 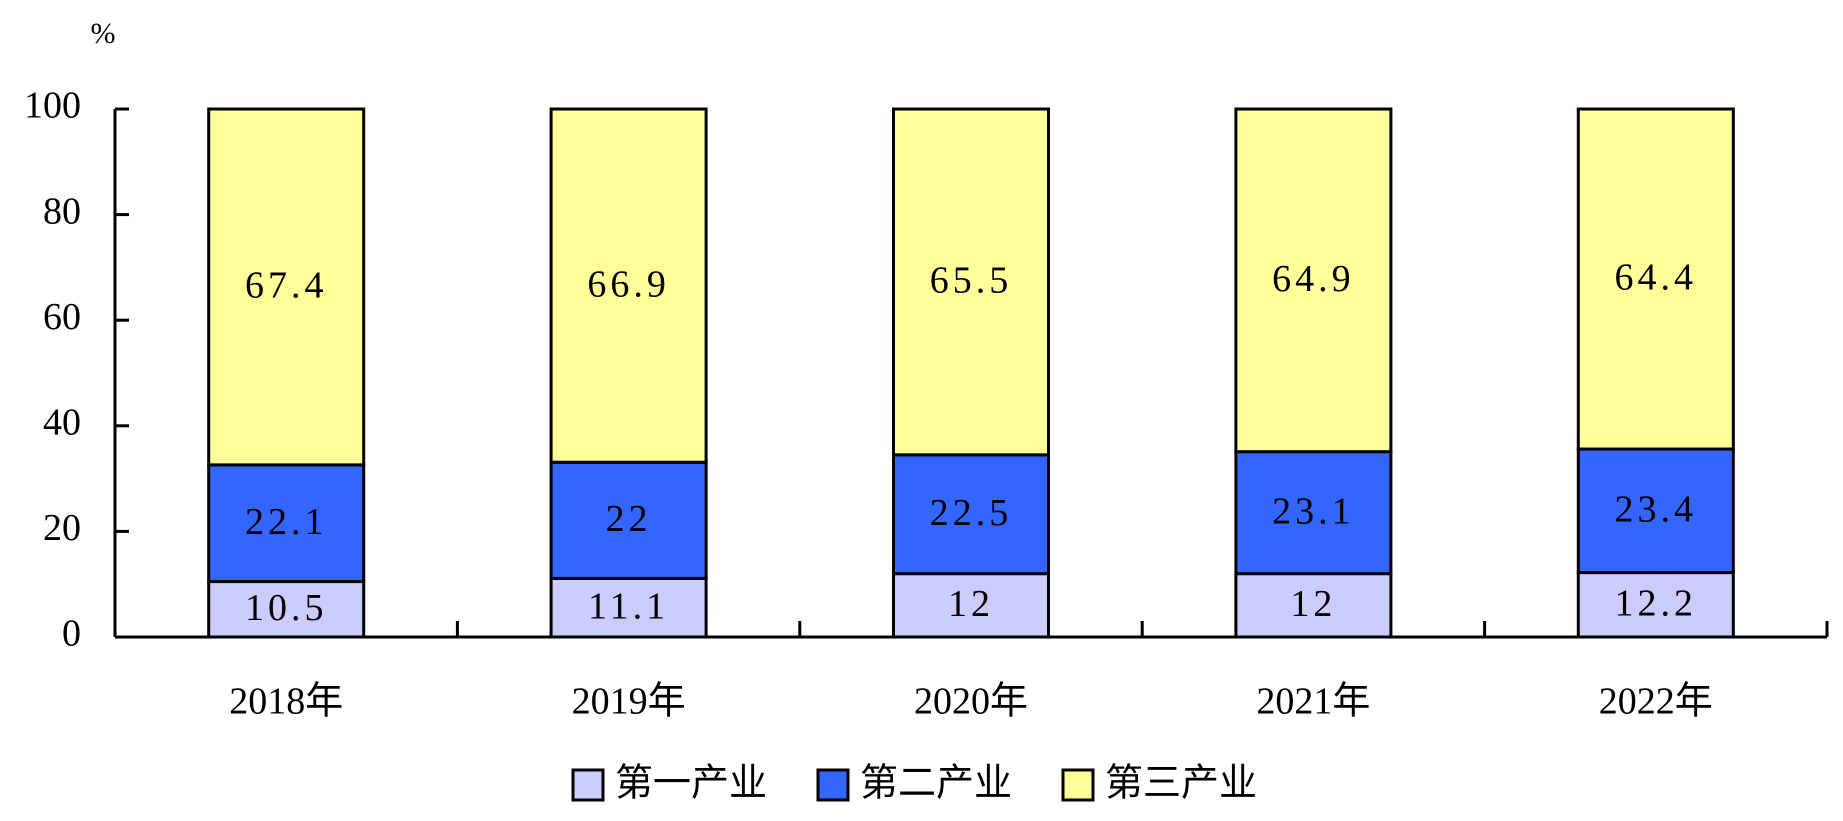 I want to click on value-label: 10.5, so click(x=286, y=608).